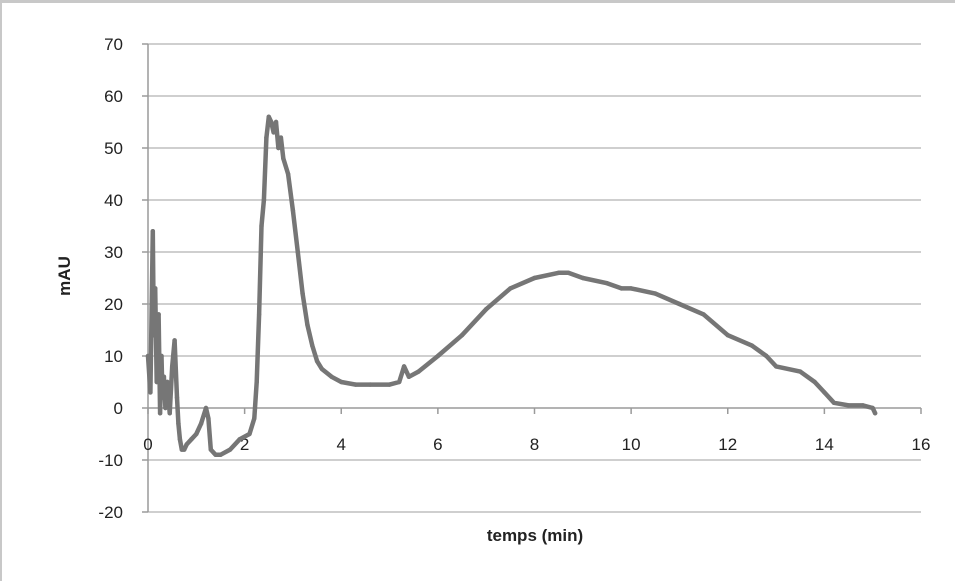 This screenshot has height=581, width=955. Describe the element at coordinates (64, 276) in the screenshot. I see `y-axis-title: mAU` at that location.